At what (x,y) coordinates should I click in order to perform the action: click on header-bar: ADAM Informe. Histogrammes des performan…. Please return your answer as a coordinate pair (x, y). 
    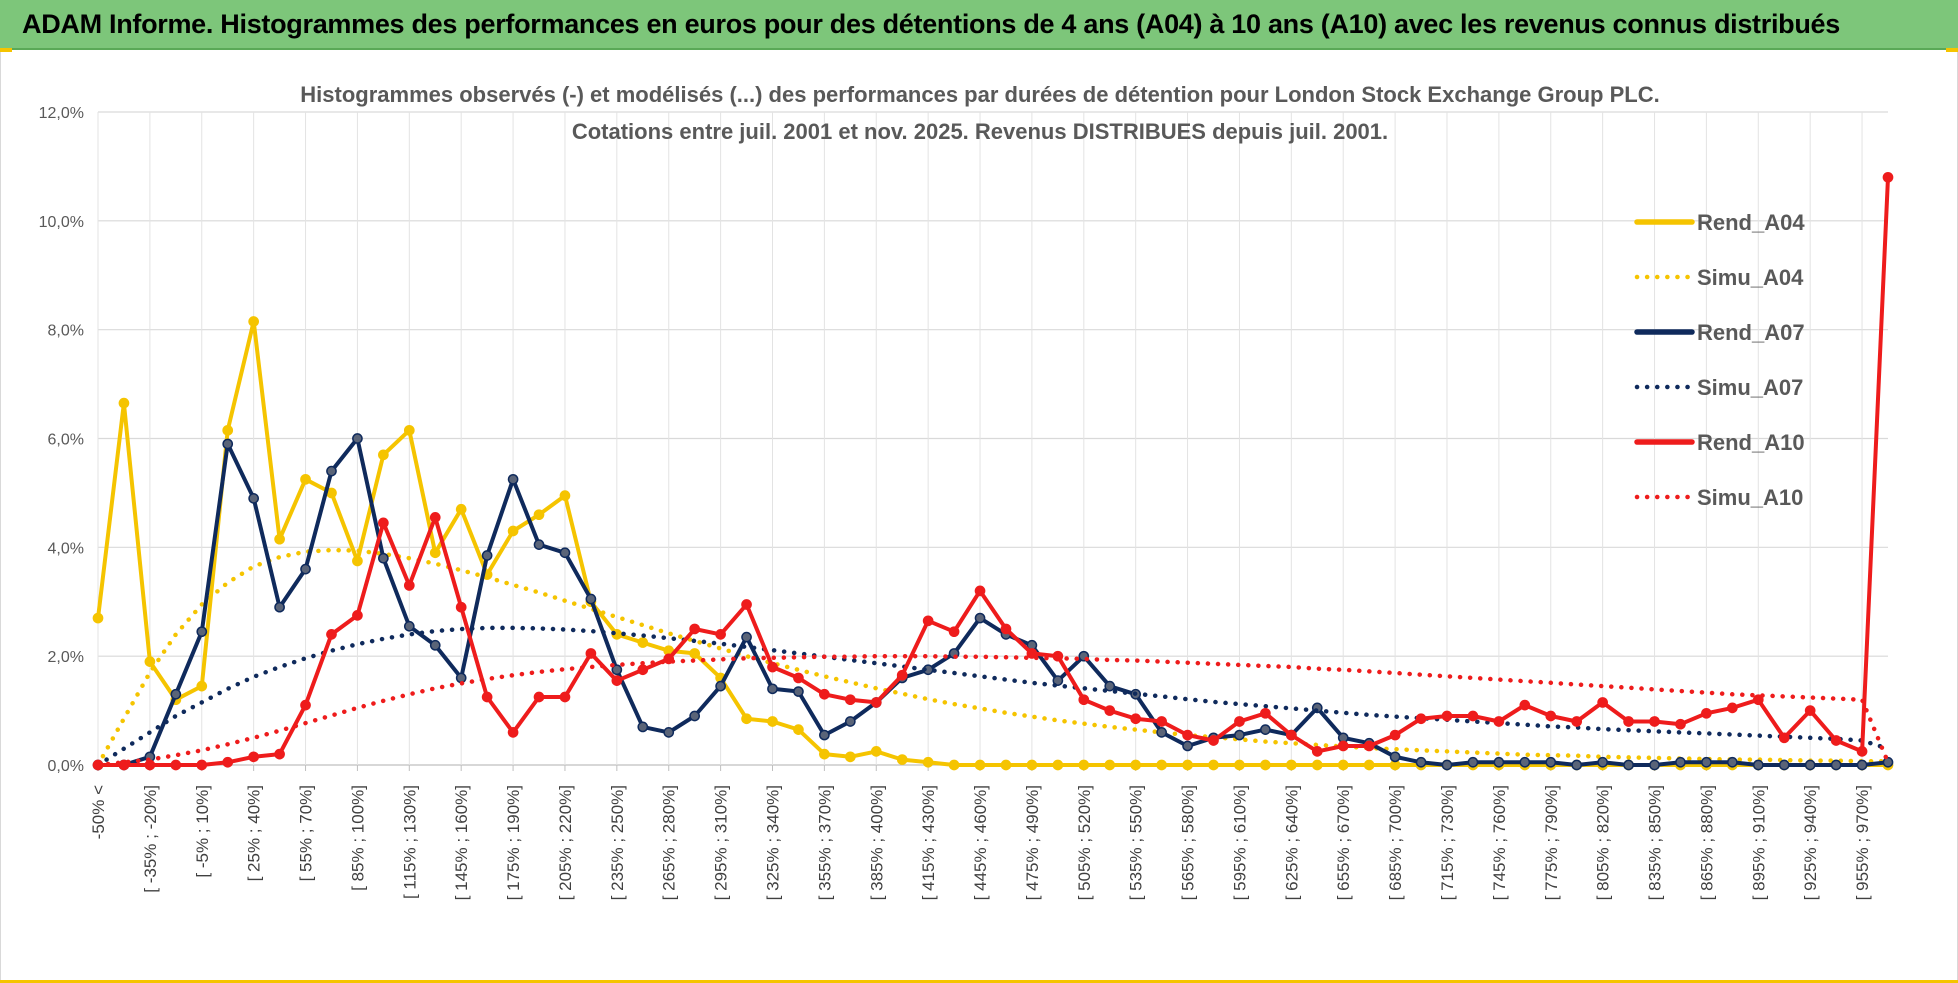
    Looking at the image, I should click on (979, 25).